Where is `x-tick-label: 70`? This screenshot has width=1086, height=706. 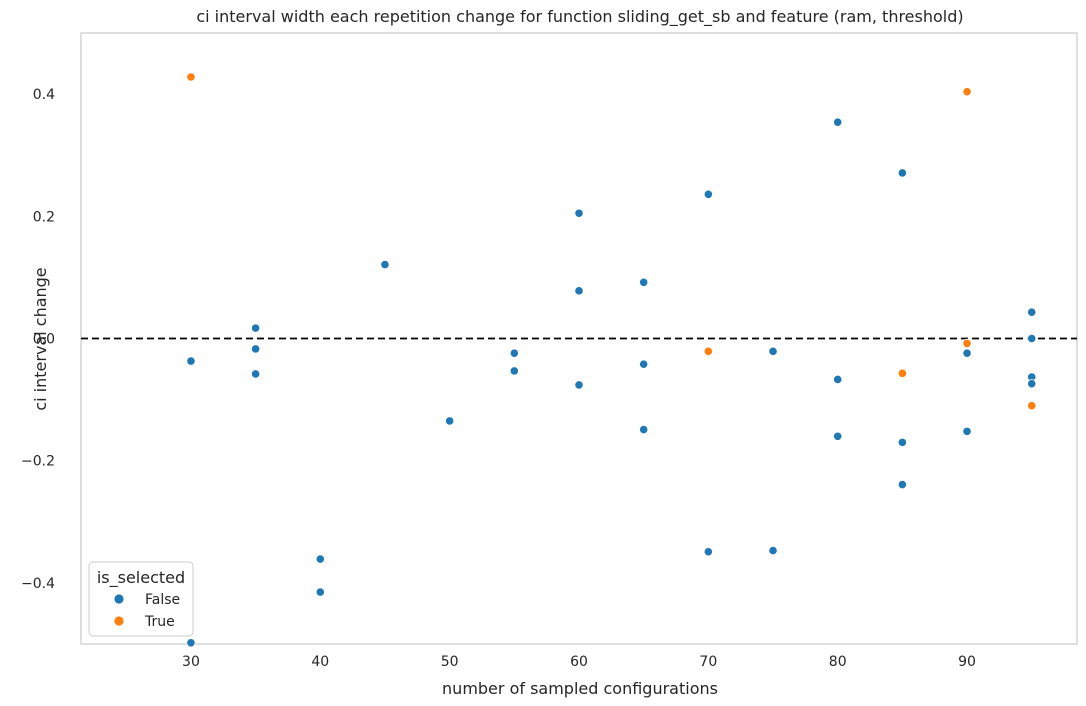 x-tick-label: 70 is located at coordinates (708, 662).